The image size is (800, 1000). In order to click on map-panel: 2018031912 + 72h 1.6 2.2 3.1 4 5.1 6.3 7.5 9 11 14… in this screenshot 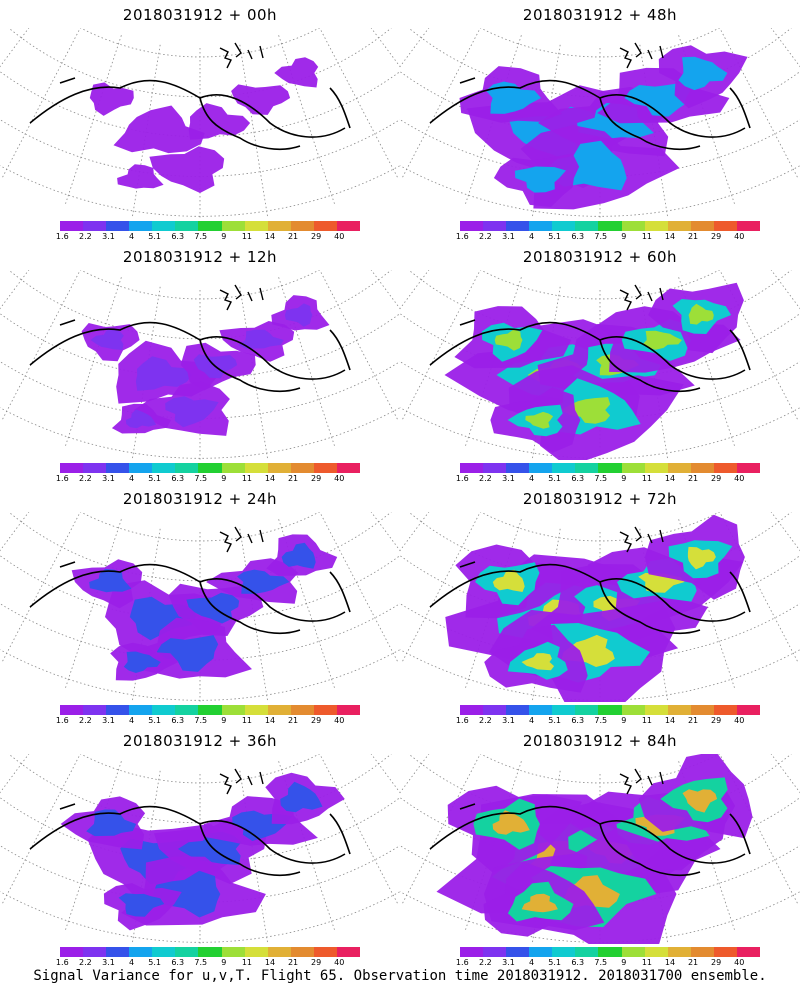, I will do `click(600, 606)`.